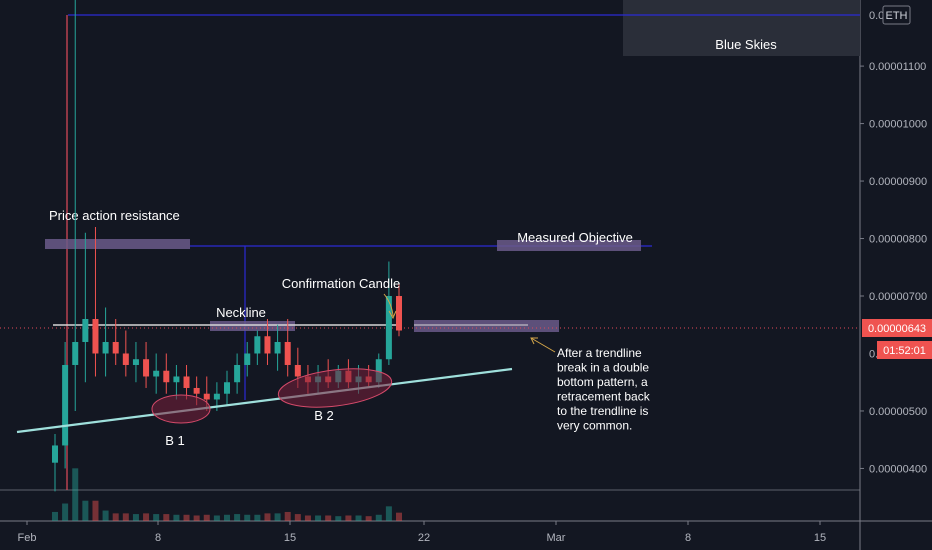  Describe the element at coordinates (876, 16) in the screenshot. I see `y-tick-label-top: 0.0` at that location.